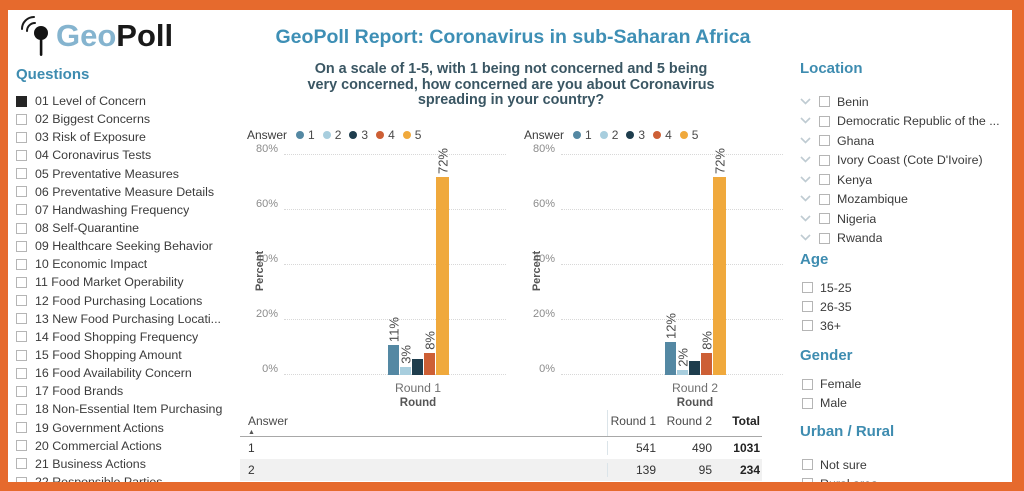 The height and width of the screenshot is (491, 1024). What do you see at coordinates (906, 161) in the screenshot?
I see `filter-item-ivory-coast-cote-d-ivoire: Ivory Coast (Cote D'Ivoire)` at bounding box center [906, 161].